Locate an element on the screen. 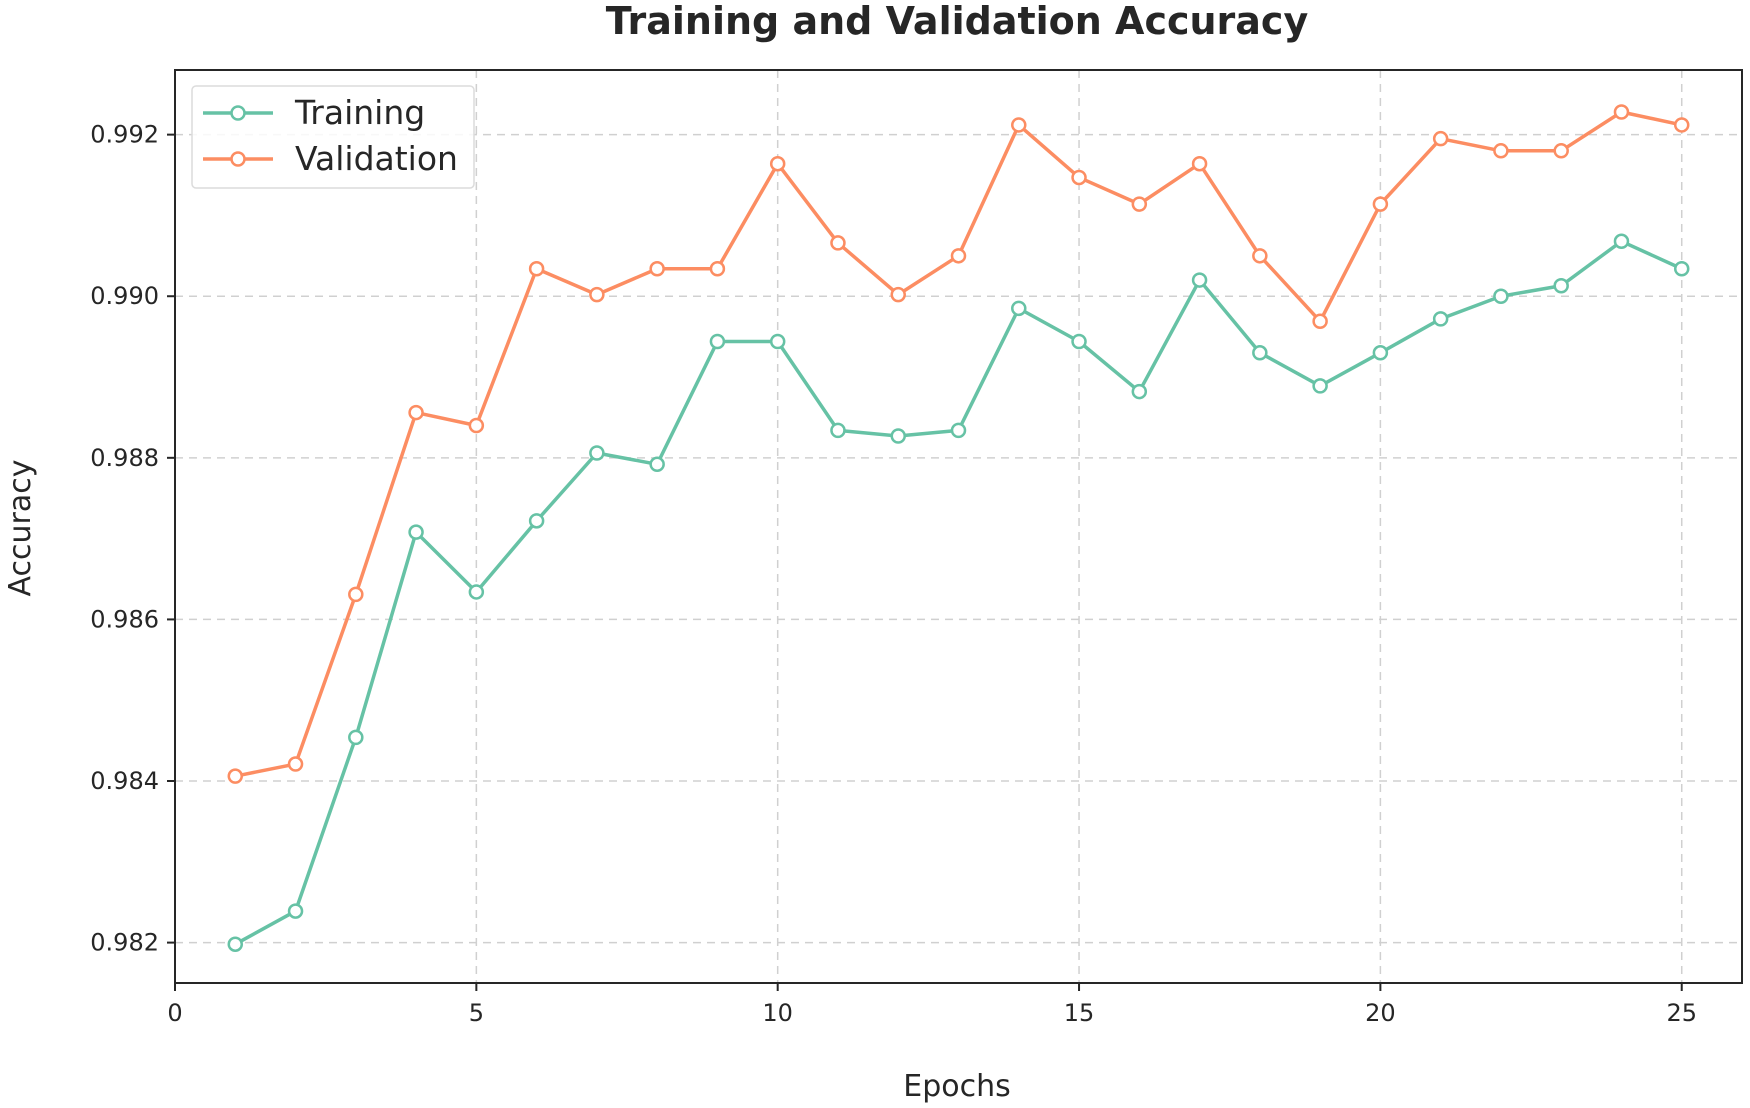 This screenshot has height=1108, width=1750. y-axis-label: Accuracy is located at coordinates (20, 528).